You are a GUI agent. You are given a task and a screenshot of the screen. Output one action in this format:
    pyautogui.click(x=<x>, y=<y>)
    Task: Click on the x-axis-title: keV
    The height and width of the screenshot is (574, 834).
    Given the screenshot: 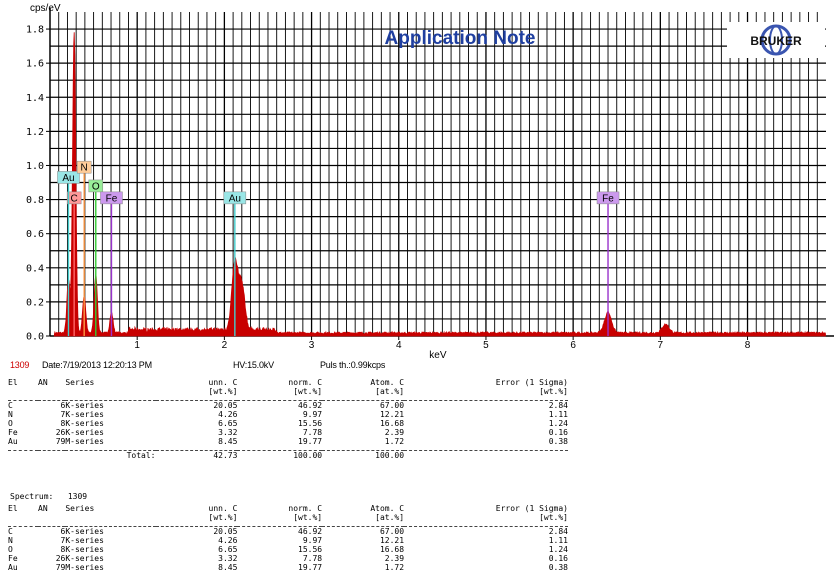 What is the action you would take?
    pyautogui.click(x=438, y=355)
    